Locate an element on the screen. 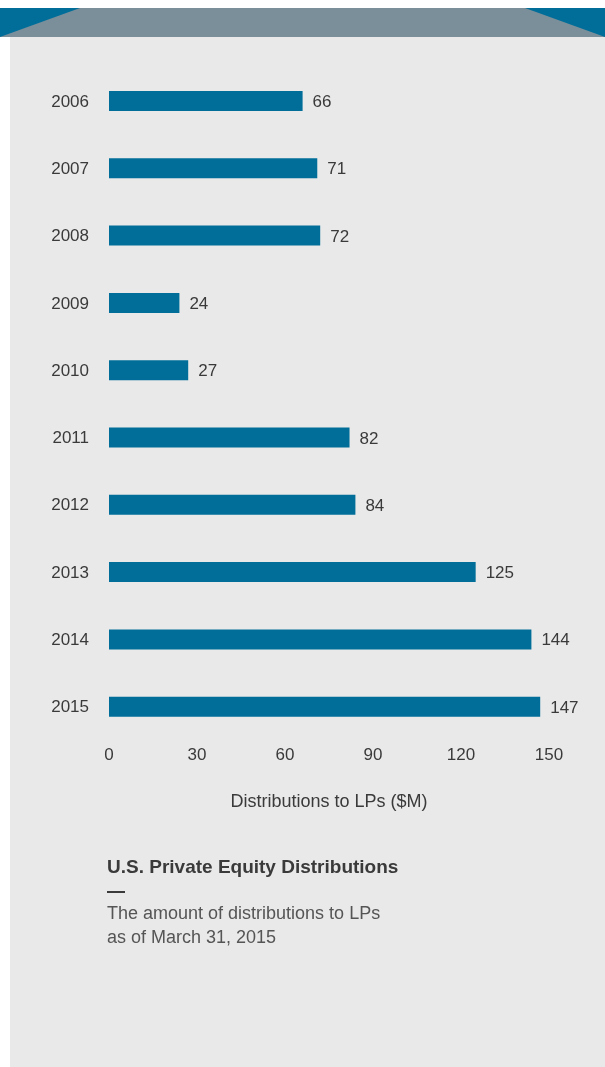 This screenshot has width=605, height=1067. x-tick-label: 90 is located at coordinates (373, 755).